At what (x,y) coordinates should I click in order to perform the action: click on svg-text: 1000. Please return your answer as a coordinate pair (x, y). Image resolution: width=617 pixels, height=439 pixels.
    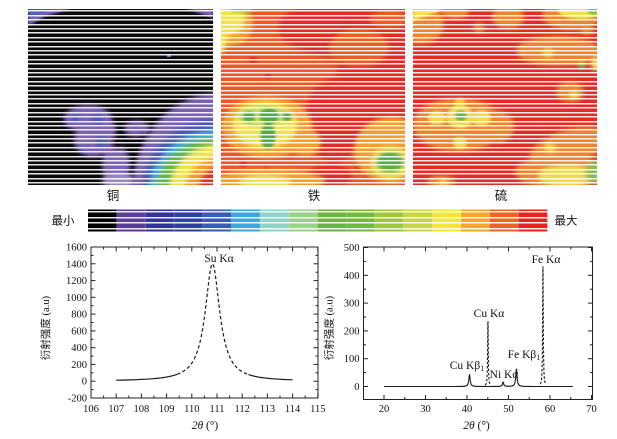
    Looking at the image, I should click on (76, 298).